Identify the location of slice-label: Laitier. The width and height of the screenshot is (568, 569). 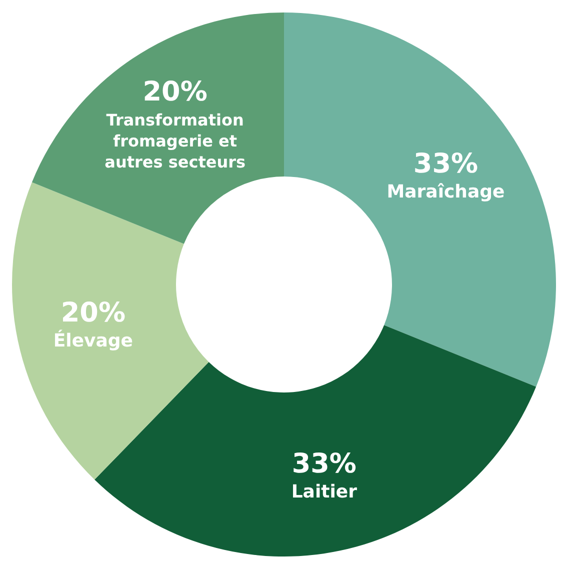
(324, 491).